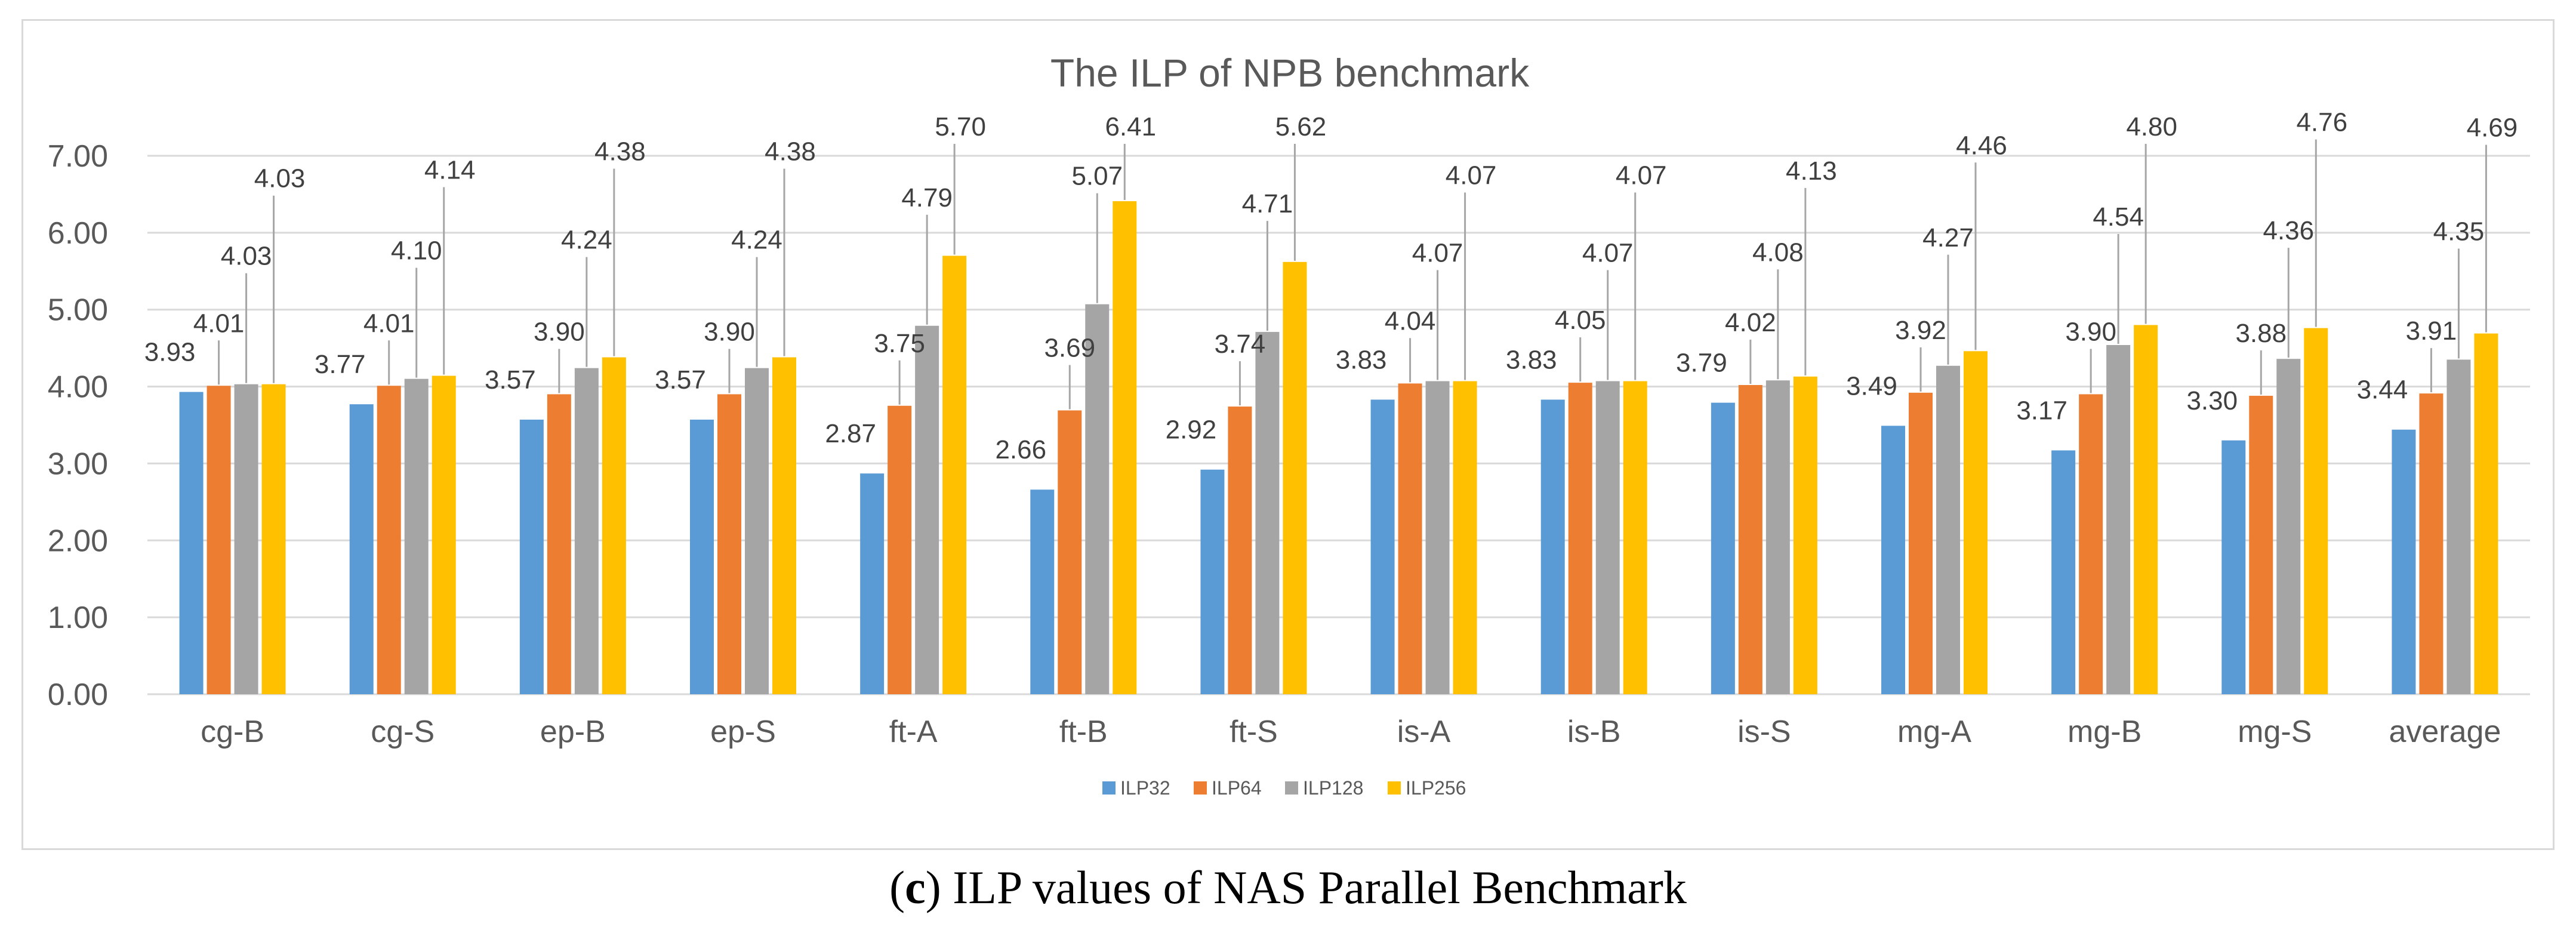 The image size is (2576, 933). I want to click on x-category-label: average, so click(2445, 732).